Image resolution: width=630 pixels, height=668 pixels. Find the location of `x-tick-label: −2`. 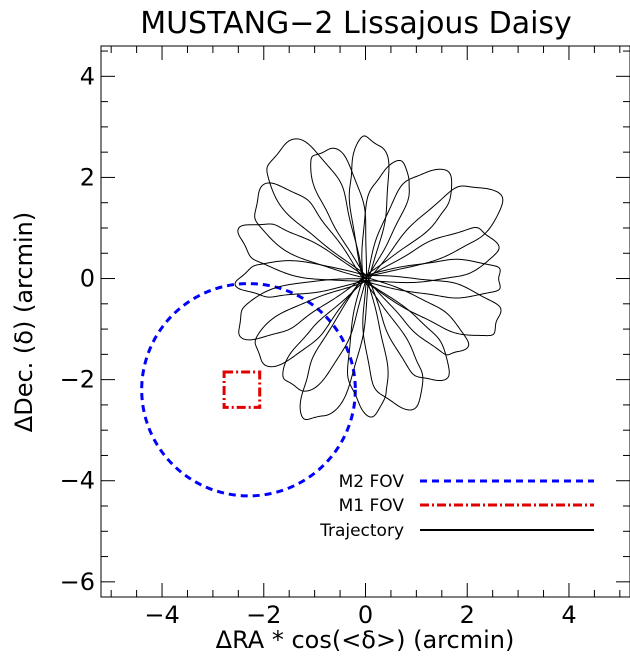

x-tick-label: −2 is located at coordinates (263, 615).